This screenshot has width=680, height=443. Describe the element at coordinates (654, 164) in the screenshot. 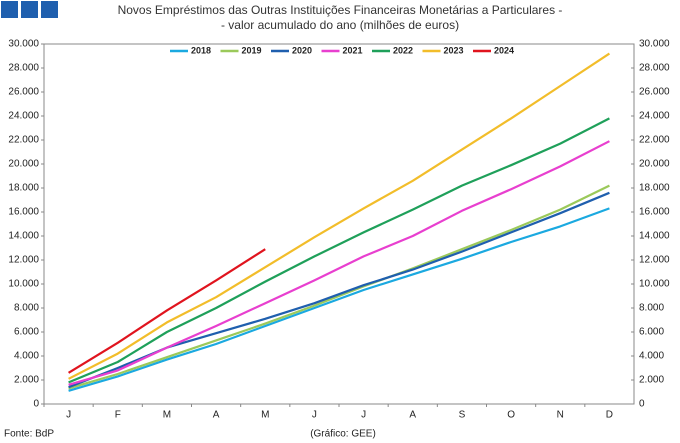

I see `y2-tick-label: 20.000` at that location.